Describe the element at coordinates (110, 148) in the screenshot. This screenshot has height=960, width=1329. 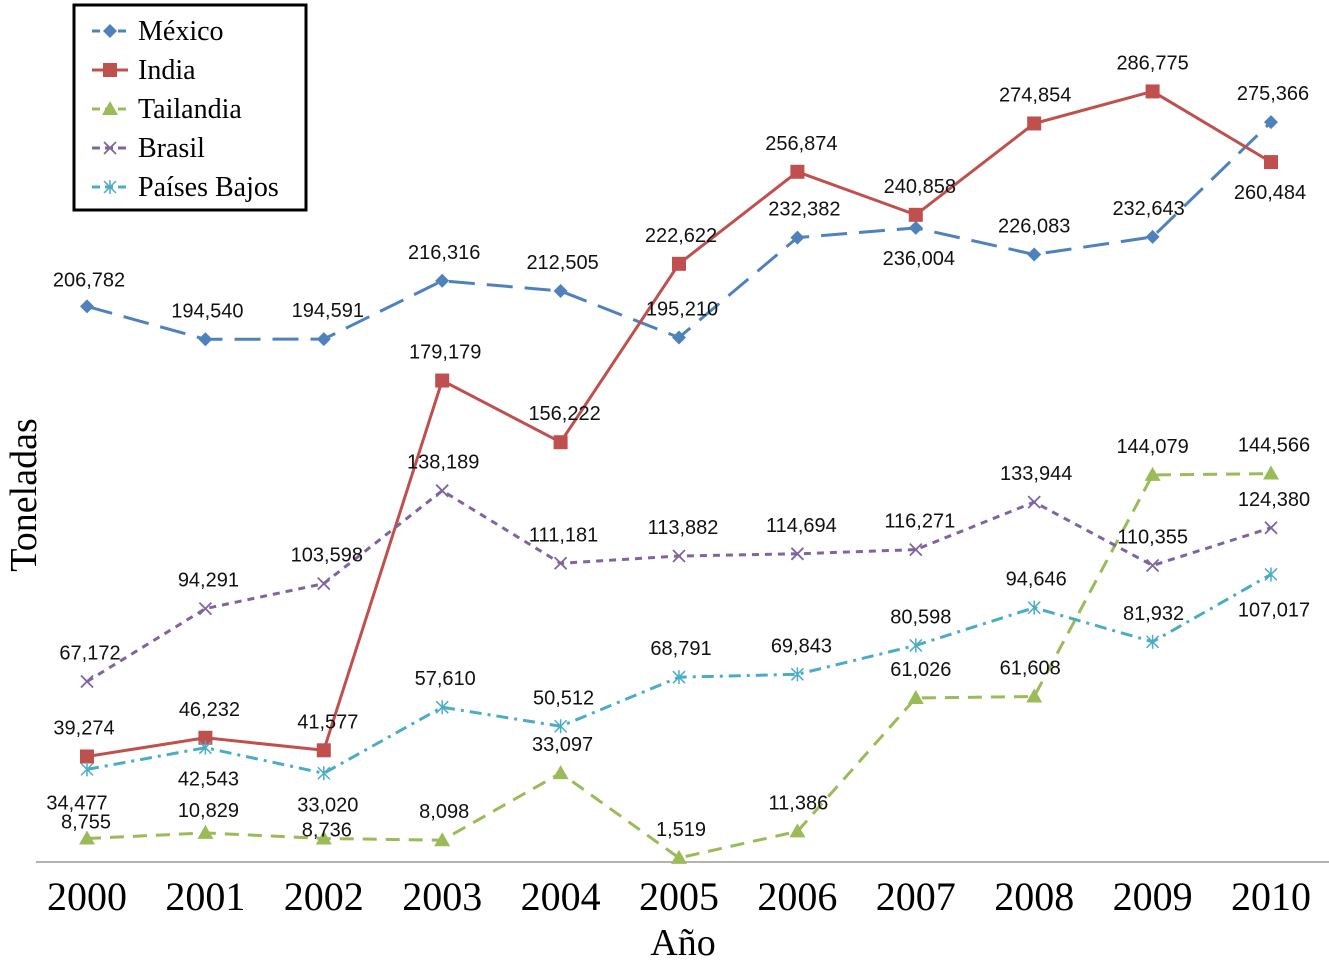
I see `legend-marker-brasil` at that location.